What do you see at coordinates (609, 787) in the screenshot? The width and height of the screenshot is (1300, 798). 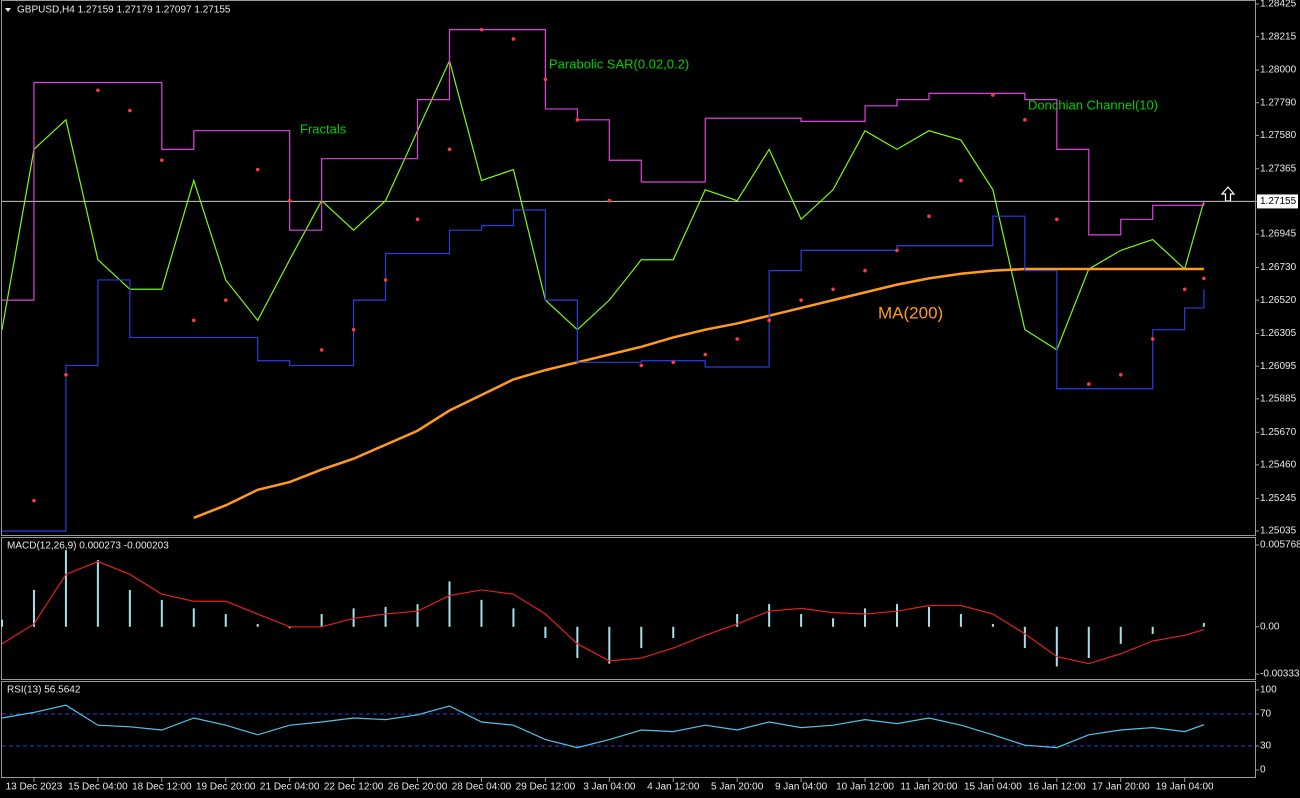 I see `x-tick-label: 3 Jan 04:00` at bounding box center [609, 787].